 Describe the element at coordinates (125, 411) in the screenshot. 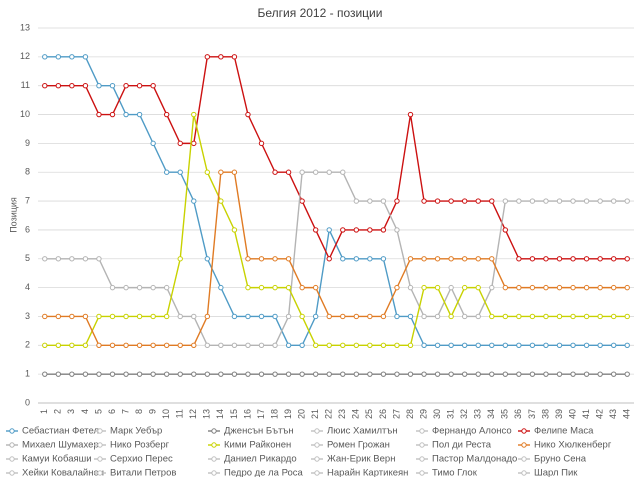

I see `x-tick-label: 7` at that location.